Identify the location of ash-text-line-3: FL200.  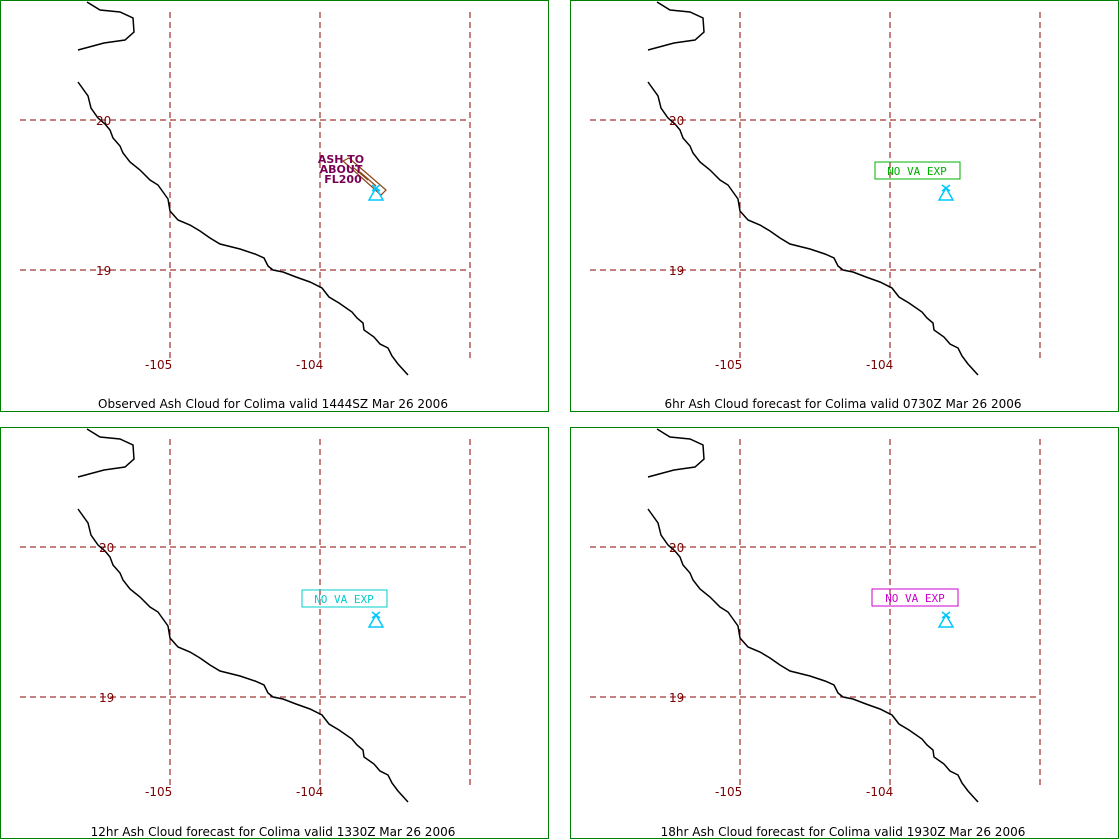
(343, 179).